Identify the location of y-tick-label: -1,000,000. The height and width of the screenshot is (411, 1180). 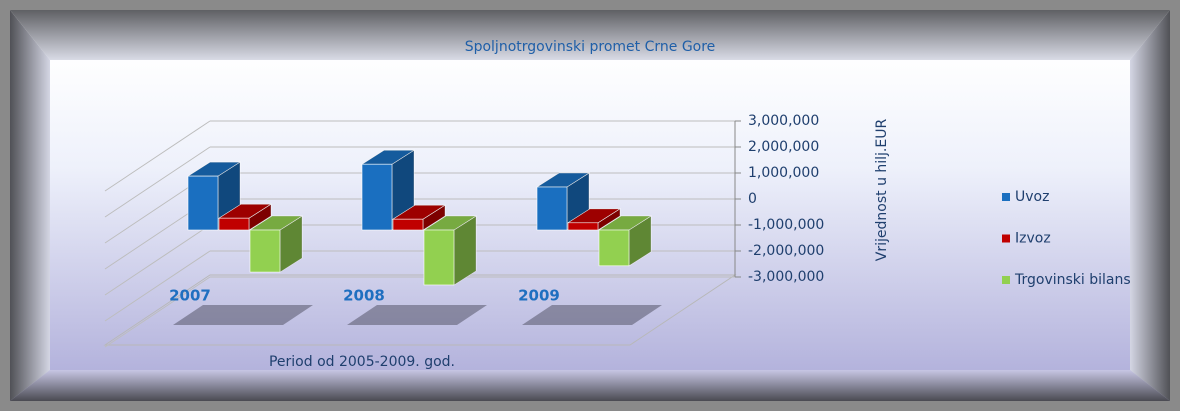
(786, 225).